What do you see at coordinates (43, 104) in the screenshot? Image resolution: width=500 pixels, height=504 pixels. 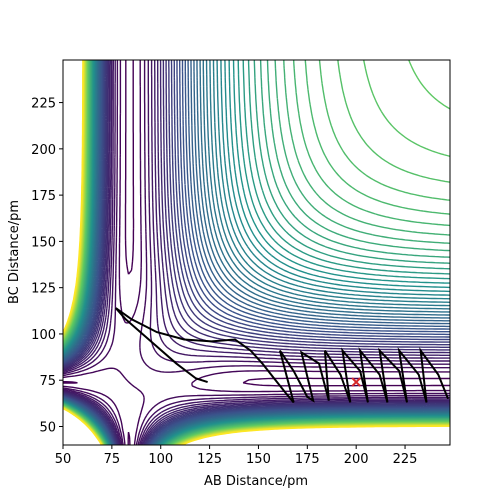 I see `y-tick-label: 225` at bounding box center [43, 104].